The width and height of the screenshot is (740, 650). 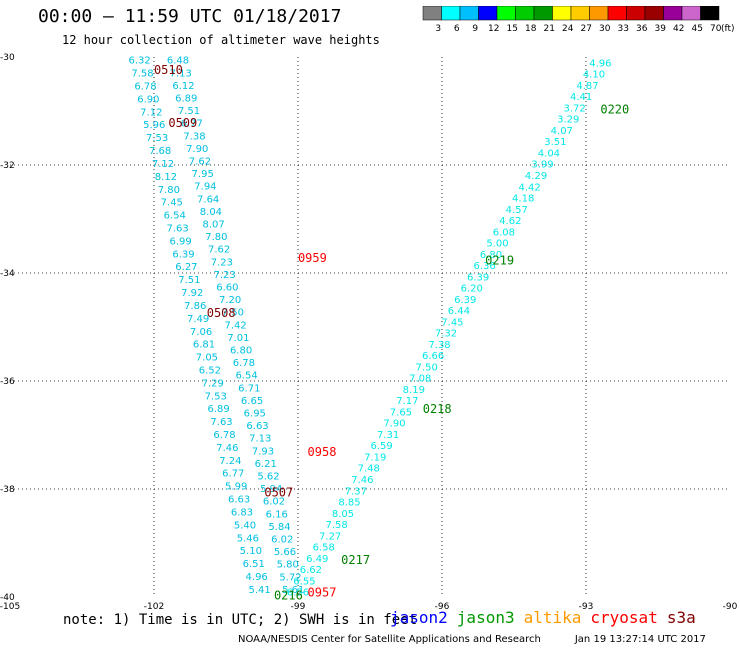 I want to click on longitude-tick-label: -102, so click(x=154, y=607).